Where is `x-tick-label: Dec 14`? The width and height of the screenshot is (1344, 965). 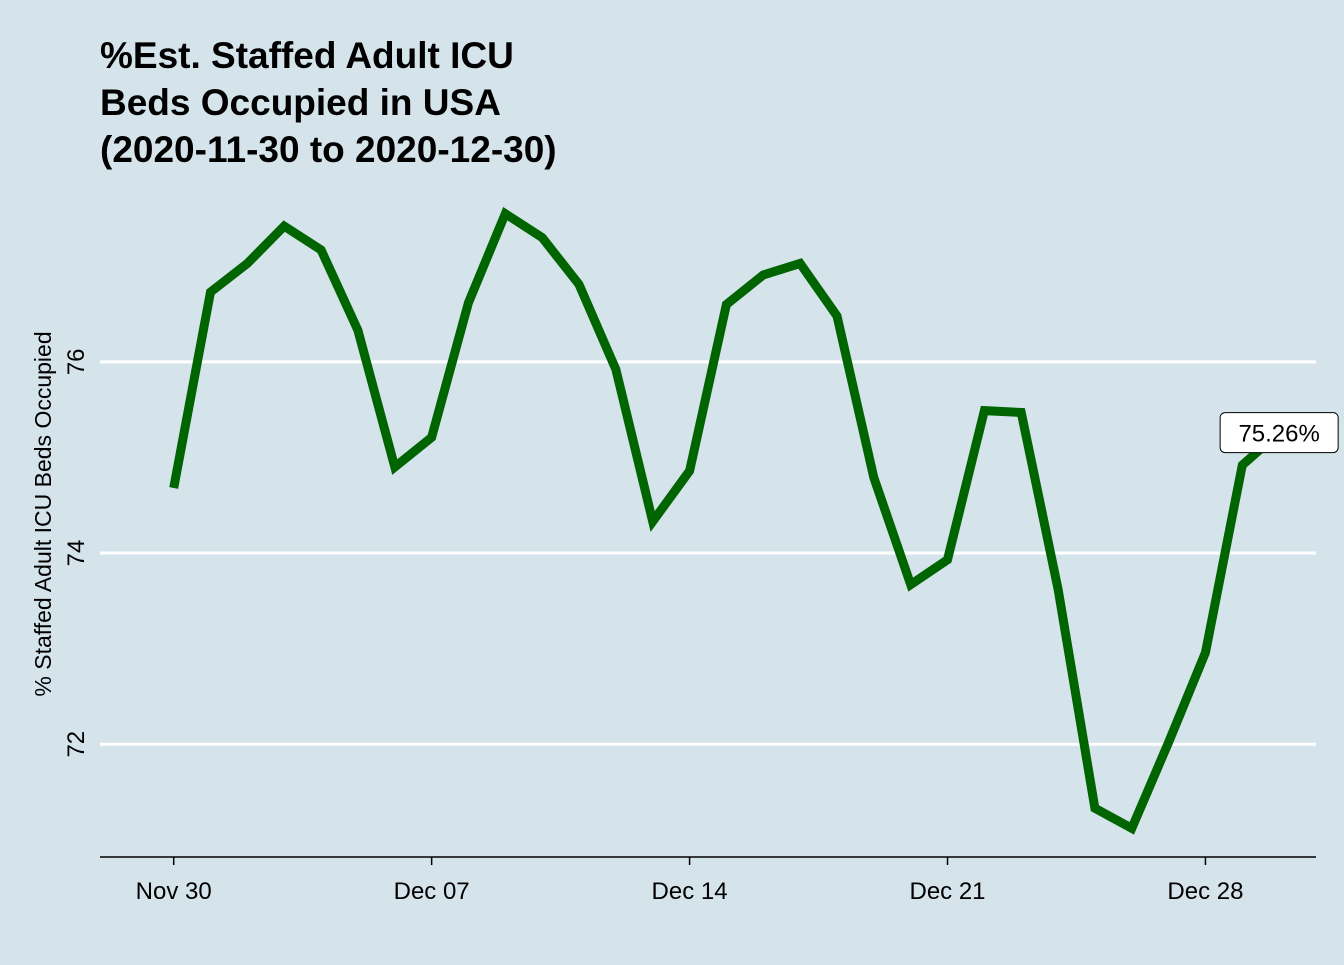
x-tick-label: Dec 14 is located at coordinates (690, 891).